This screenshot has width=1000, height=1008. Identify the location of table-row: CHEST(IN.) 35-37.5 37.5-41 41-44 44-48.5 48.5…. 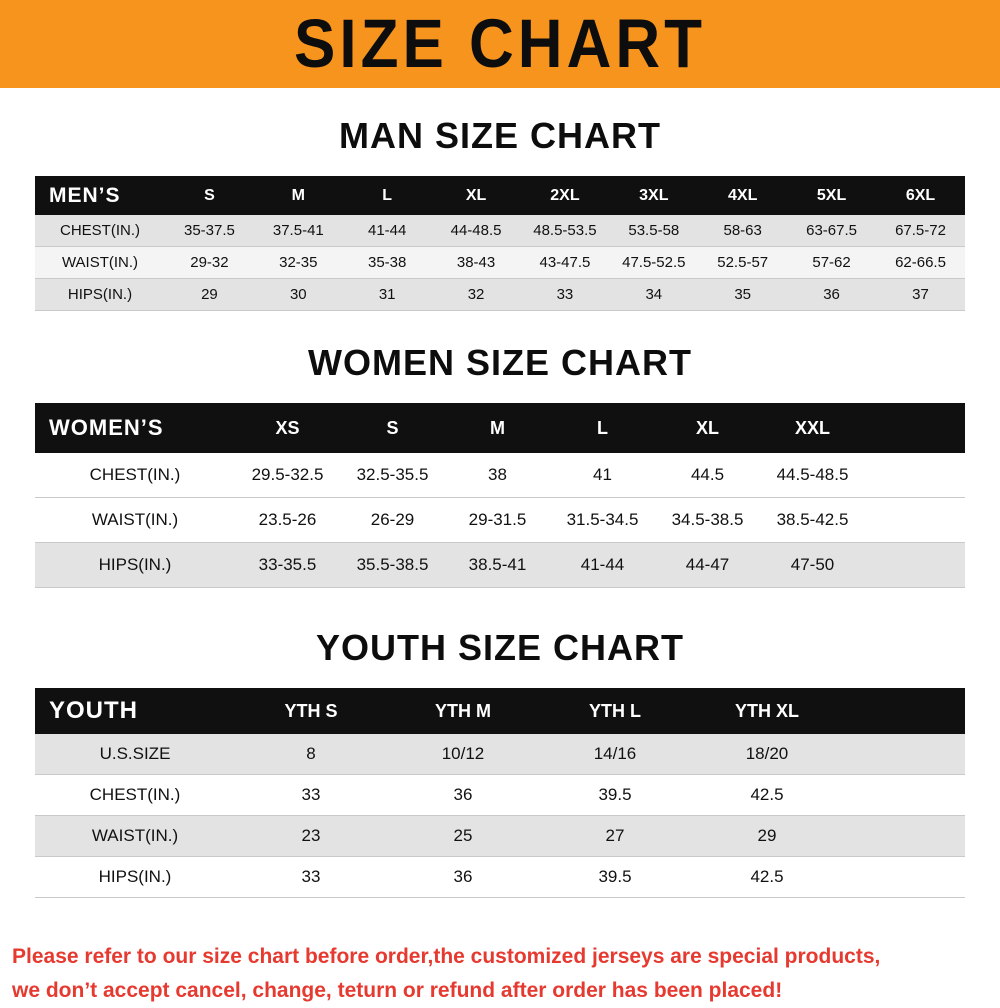
(500, 231).